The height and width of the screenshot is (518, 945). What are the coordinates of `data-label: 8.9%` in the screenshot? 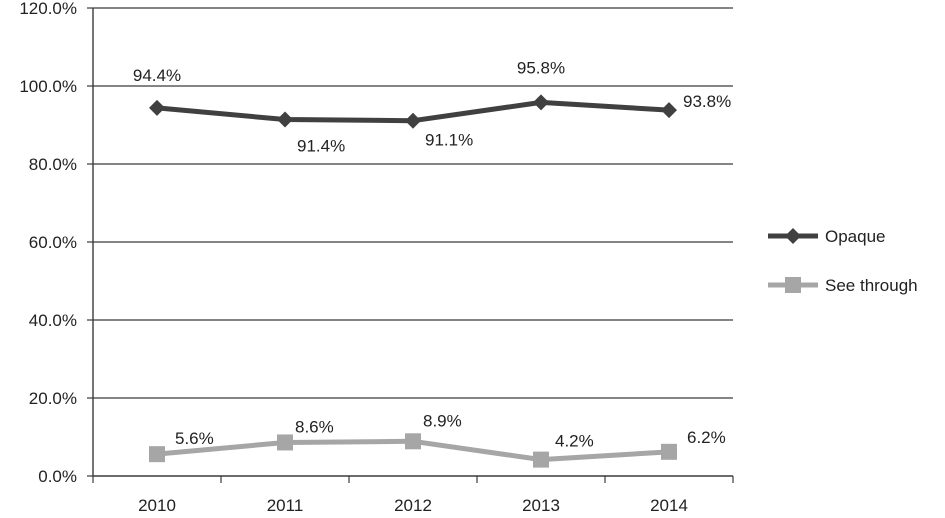 It's located at (442, 420).